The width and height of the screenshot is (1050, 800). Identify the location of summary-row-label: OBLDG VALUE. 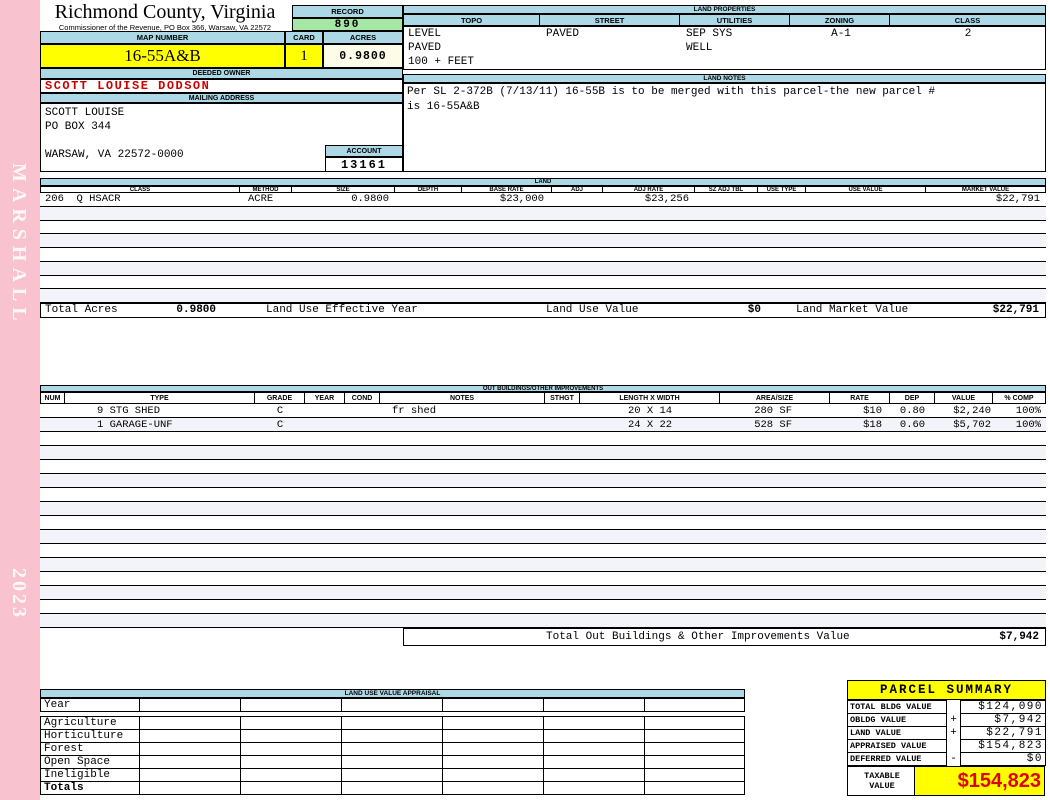
(897, 720).